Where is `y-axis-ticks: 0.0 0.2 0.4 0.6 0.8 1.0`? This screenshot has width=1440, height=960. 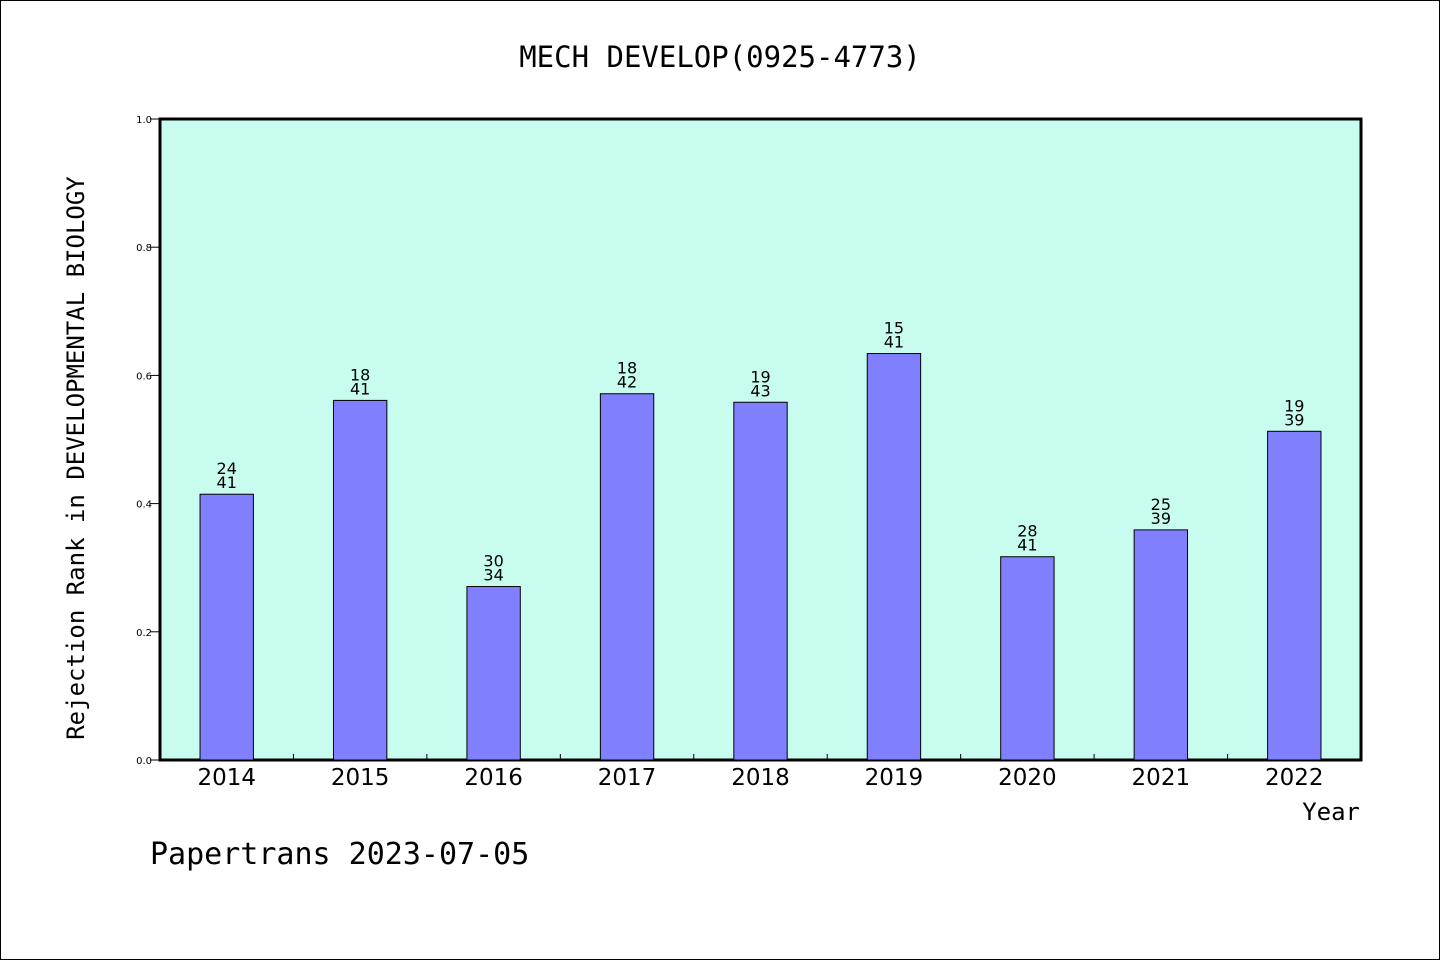 y-axis-ticks: 0.0 0.2 0.4 0.6 0.8 1.0 is located at coordinates (148, 441).